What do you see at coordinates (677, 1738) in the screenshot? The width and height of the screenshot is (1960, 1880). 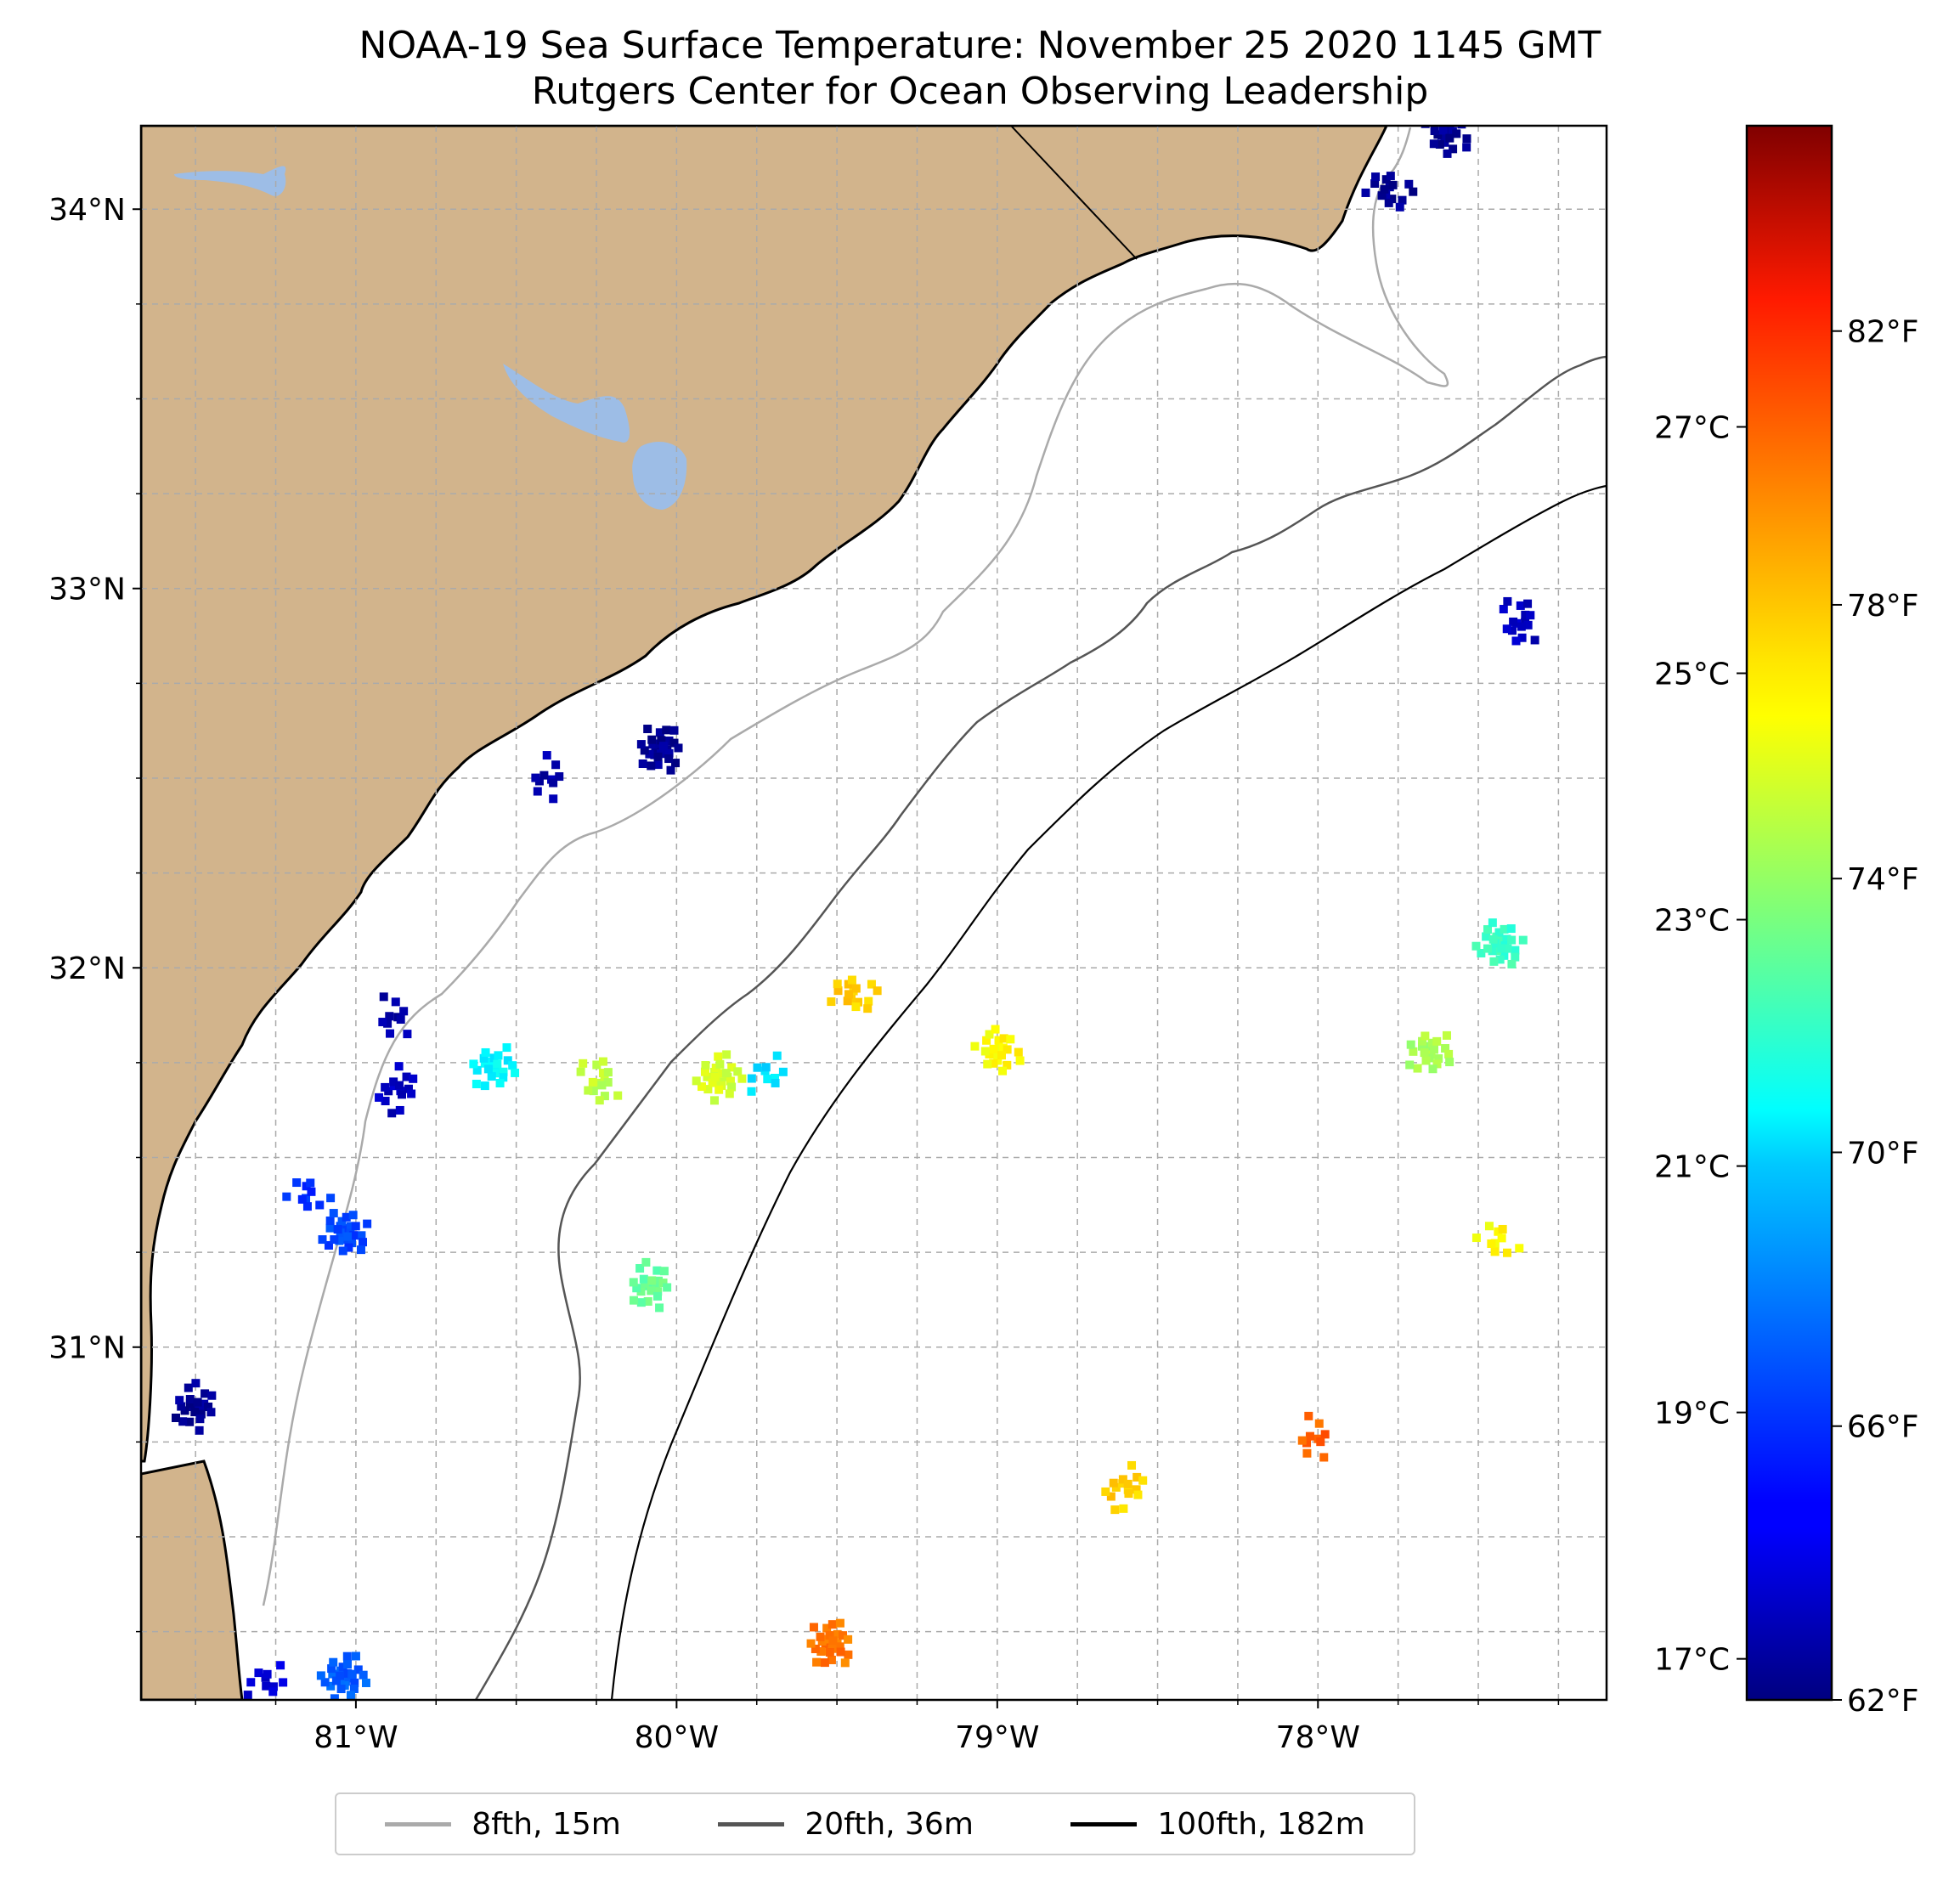 I see `lon-tick-label: 80°W` at bounding box center [677, 1738].